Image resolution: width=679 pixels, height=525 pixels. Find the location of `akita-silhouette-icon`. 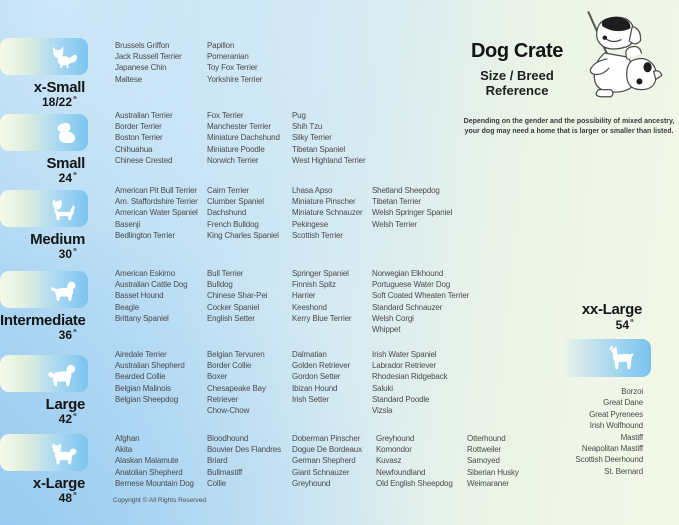

akita-silhouette-icon is located at coordinates (64, 453).